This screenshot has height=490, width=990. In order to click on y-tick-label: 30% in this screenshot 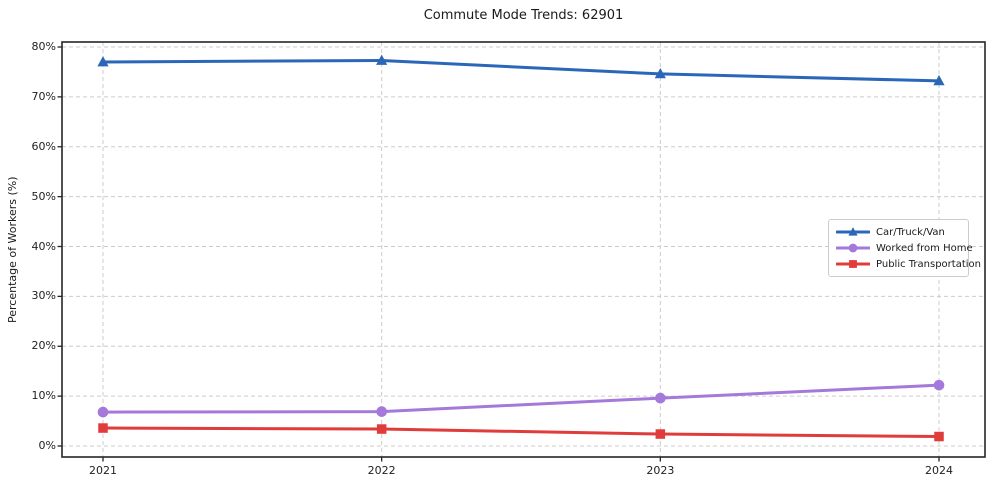, I will do `click(43, 296)`.